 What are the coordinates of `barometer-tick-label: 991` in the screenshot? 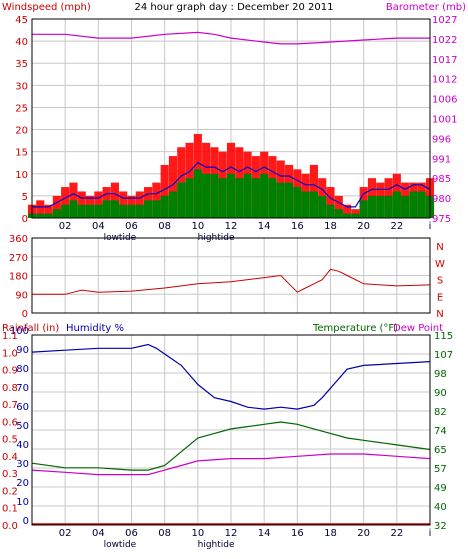 It's located at (441, 159).